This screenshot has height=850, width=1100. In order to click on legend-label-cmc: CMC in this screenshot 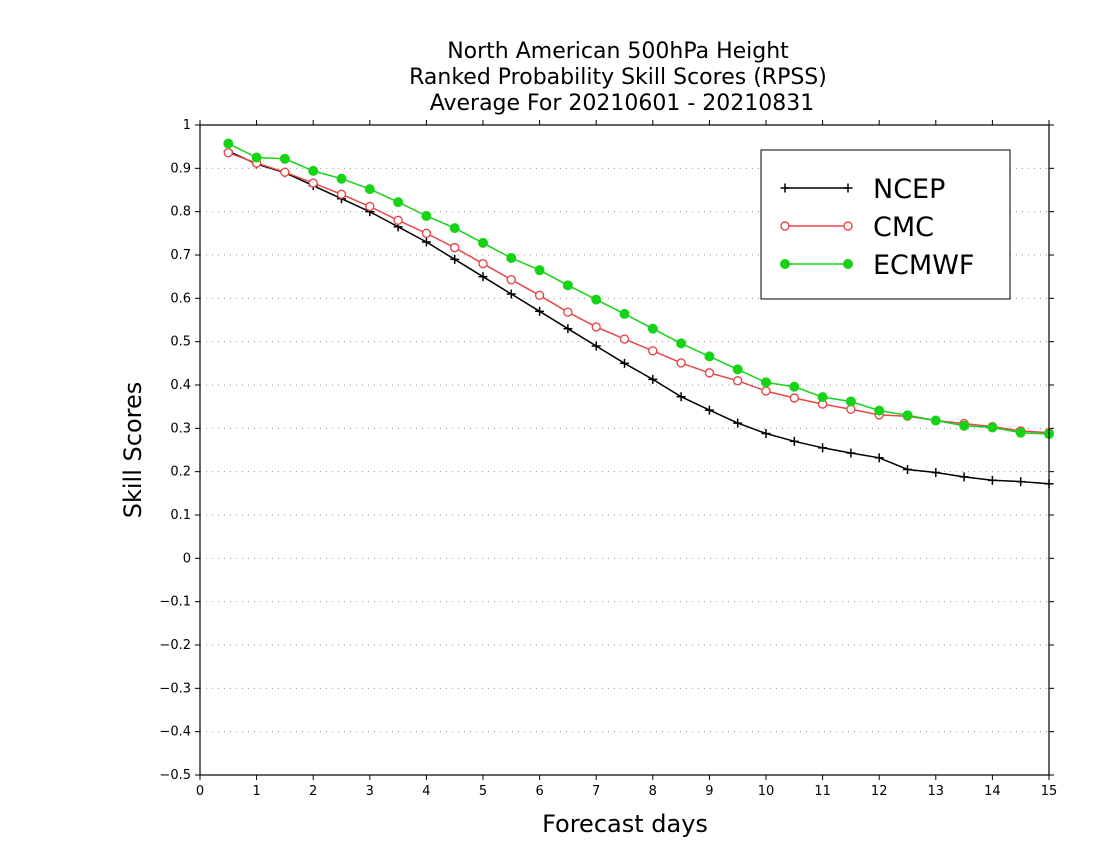, I will do `click(903, 227)`.